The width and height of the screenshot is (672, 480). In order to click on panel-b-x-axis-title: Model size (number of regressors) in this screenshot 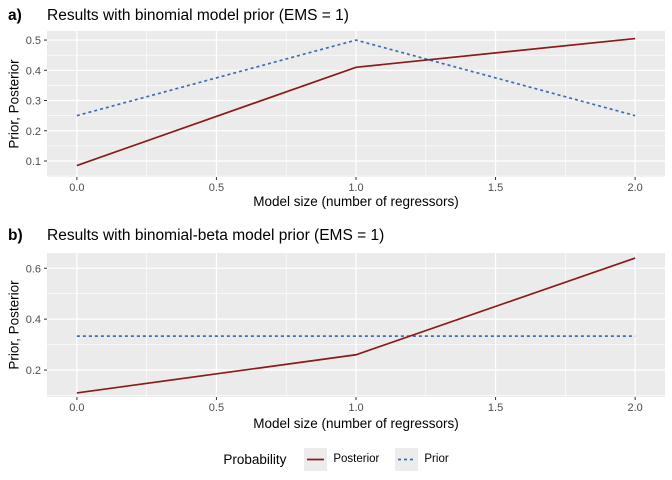, I will do `click(356, 423)`.